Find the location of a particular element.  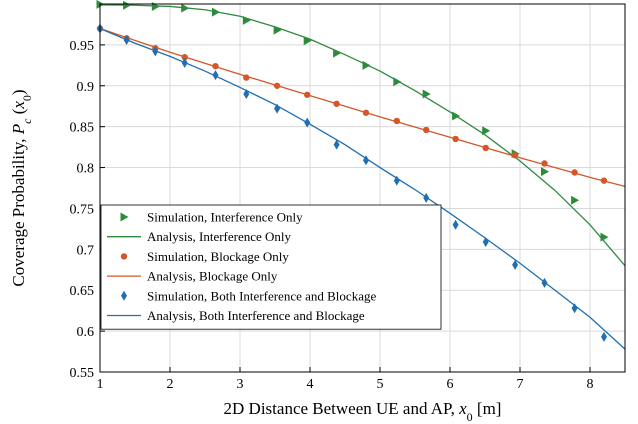

legend-entry: Analysis, Interference Only is located at coordinates (199, 236).